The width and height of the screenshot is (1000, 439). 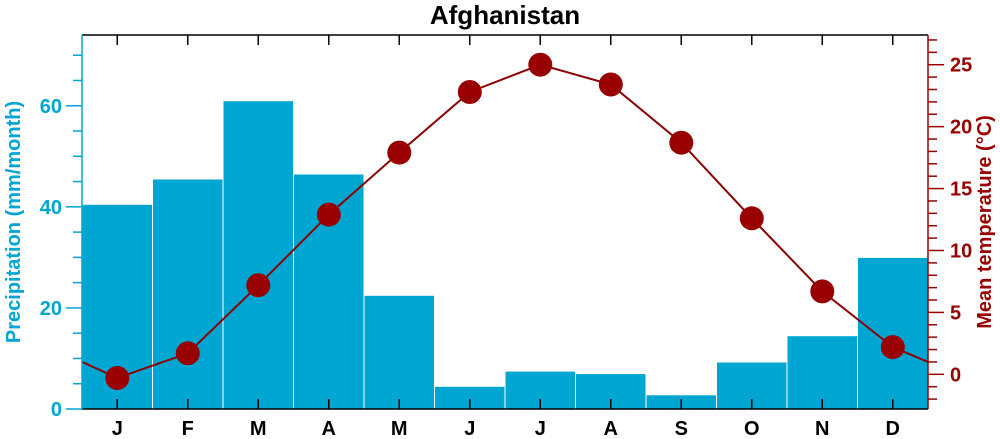 What do you see at coordinates (505, 15) in the screenshot?
I see `chart-title: Afghanistan` at bounding box center [505, 15].